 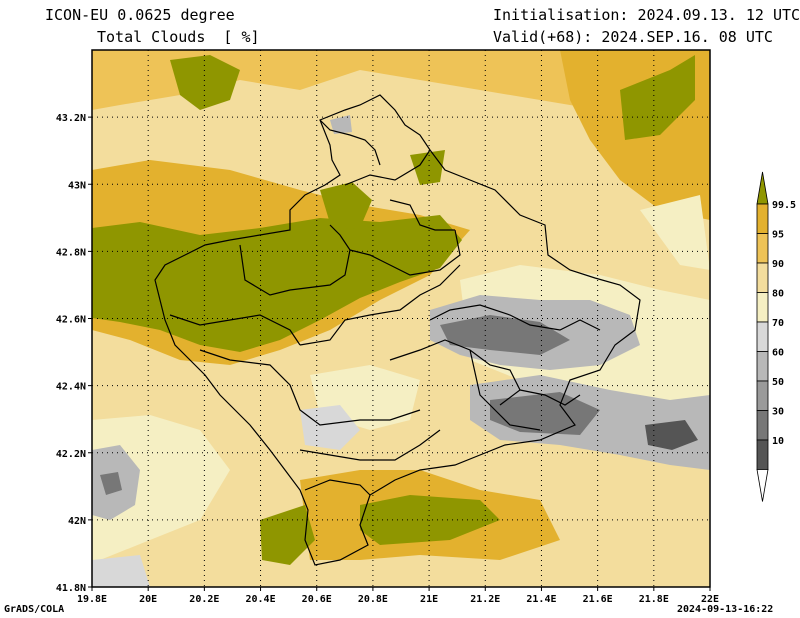 What do you see at coordinates (762, 188) in the screenshot?
I see `colorbar-top-arrow` at bounding box center [762, 188].